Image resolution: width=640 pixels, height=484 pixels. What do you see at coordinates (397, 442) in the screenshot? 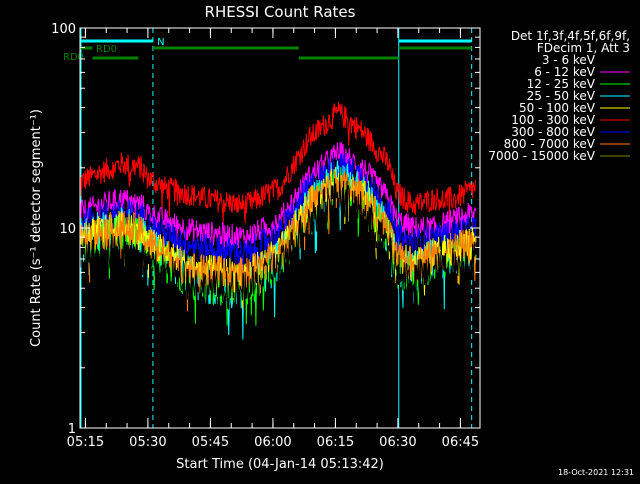
I see `x-tick-label: 06:30` at bounding box center [397, 442].